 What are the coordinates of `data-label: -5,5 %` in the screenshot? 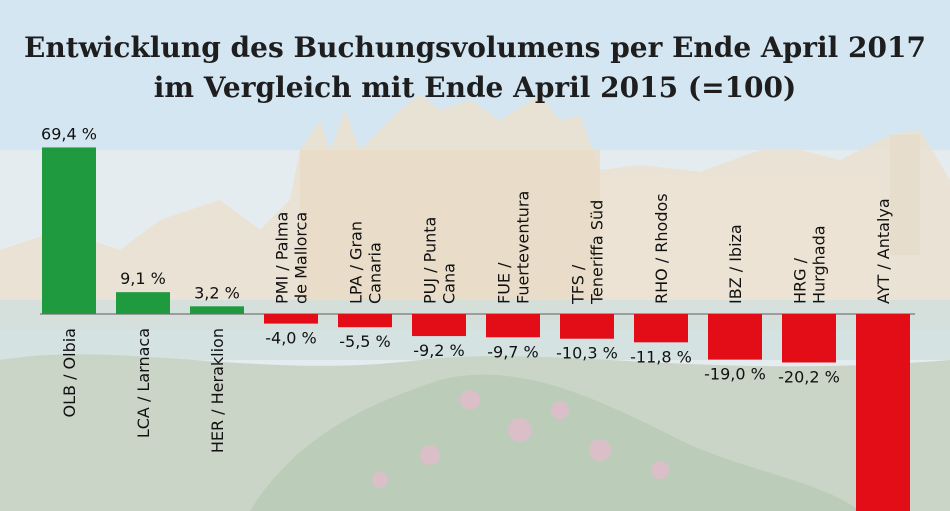 It's located at (365, 341).